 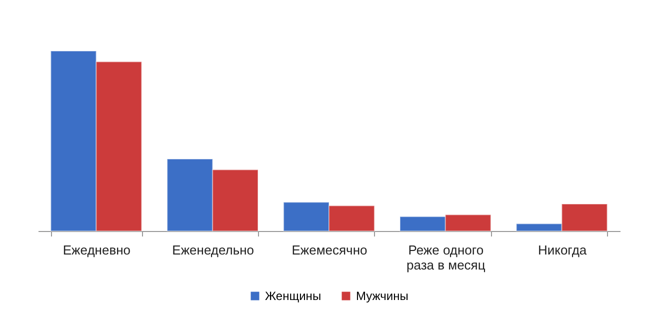 What do you see at coordinates (293, 296) in the screenshot?
I see `legend-label: Женщины` at bounding box center [293, 296].